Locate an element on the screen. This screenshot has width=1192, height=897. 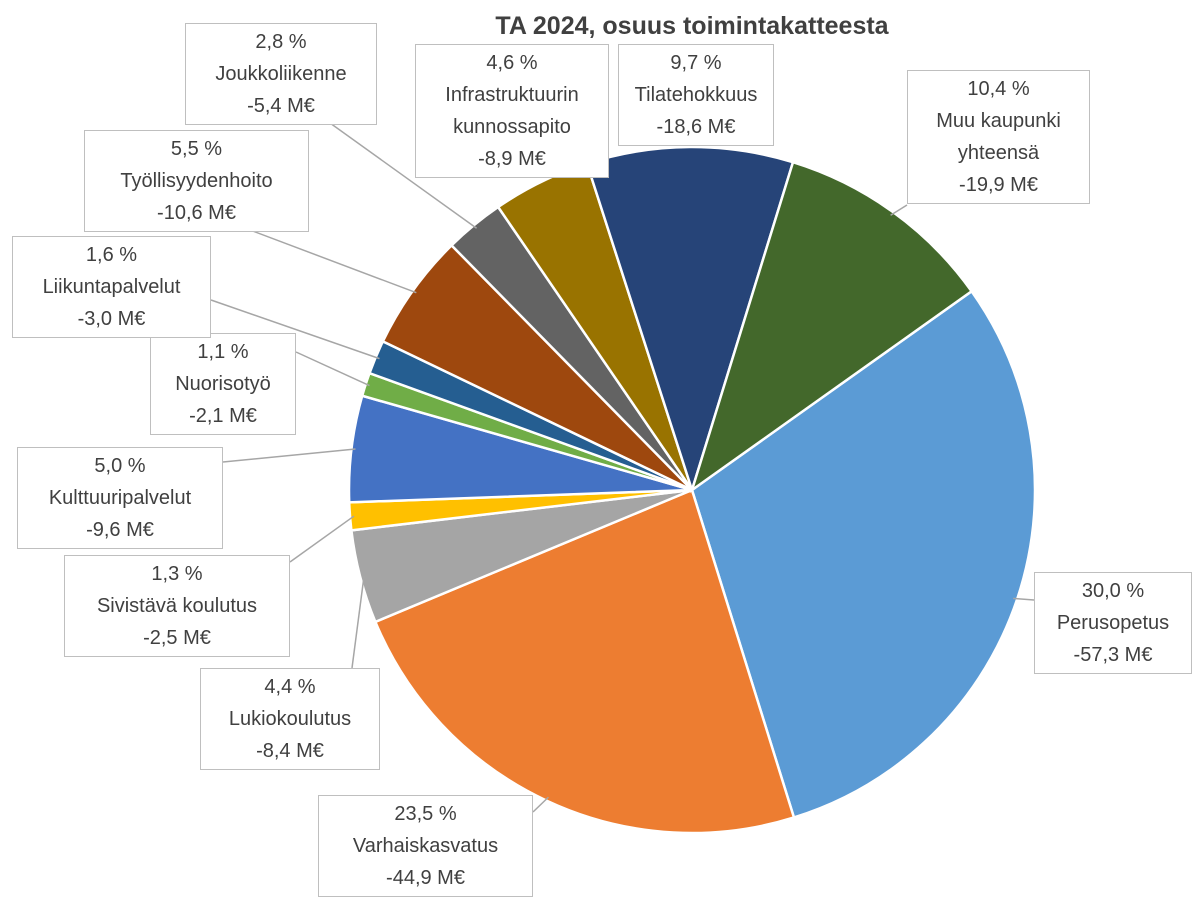
data-label: 30,0 % Perusopetus -57,3 M€ is located at coordinates (1113, 623).